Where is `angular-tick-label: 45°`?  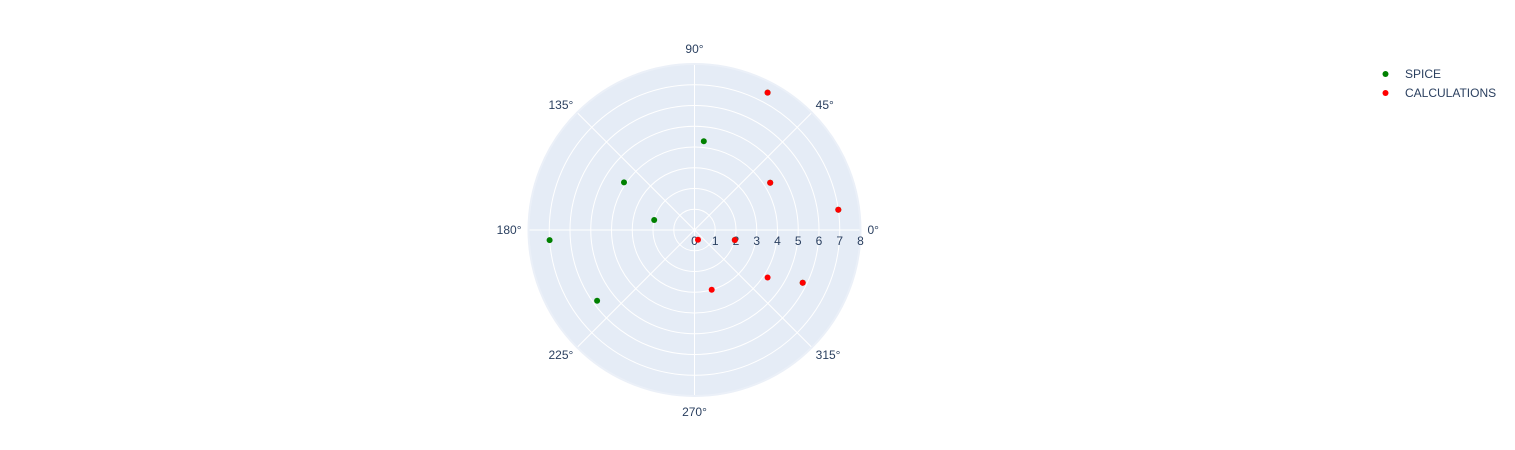
angular-tick-label: 45° is located at coordinates (825, 105).